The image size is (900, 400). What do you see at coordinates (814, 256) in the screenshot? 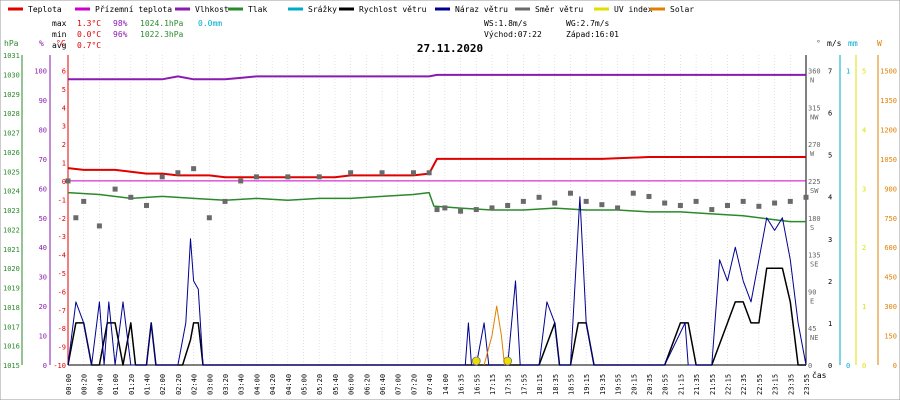
I see `winddir-tick: 135` at bounding box center [814, 256].